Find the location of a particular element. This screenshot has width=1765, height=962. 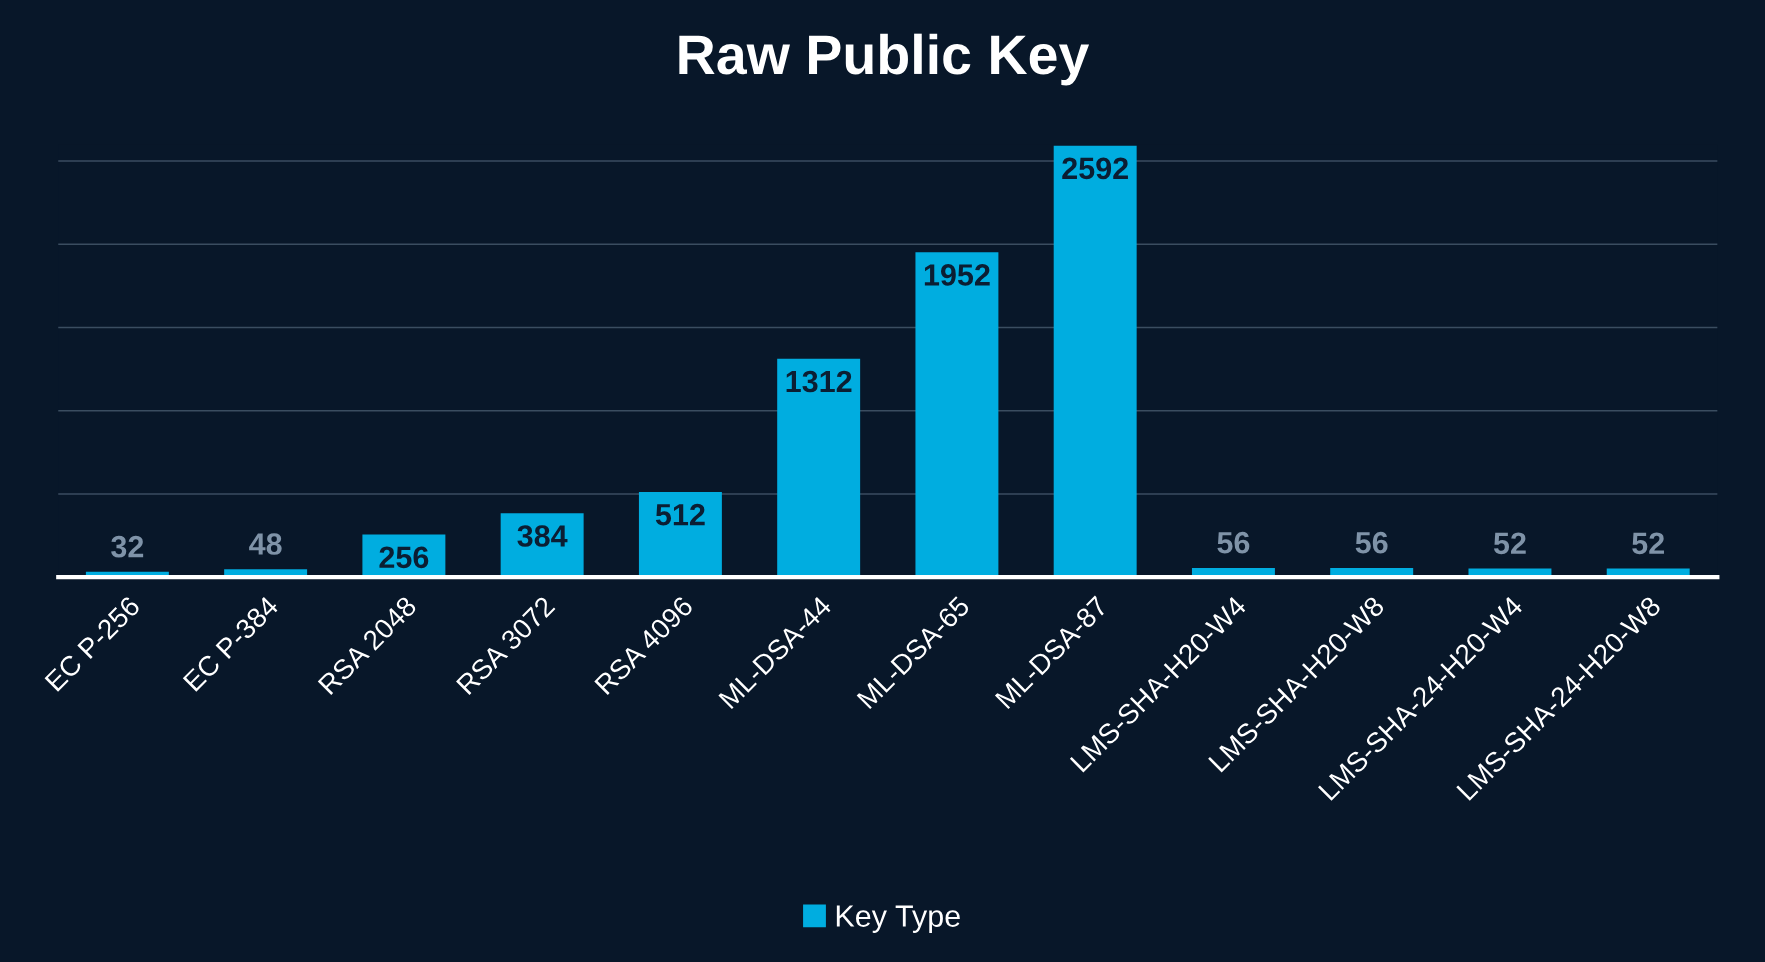

data-label: 384 is located at coordinates (542, 536).